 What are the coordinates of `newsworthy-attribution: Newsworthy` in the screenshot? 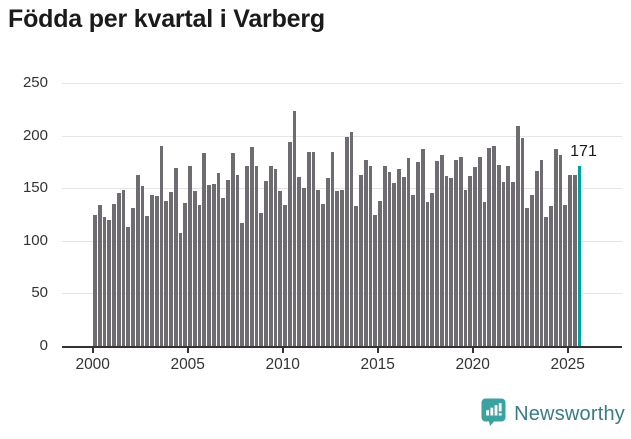 It's located at (552, 414).